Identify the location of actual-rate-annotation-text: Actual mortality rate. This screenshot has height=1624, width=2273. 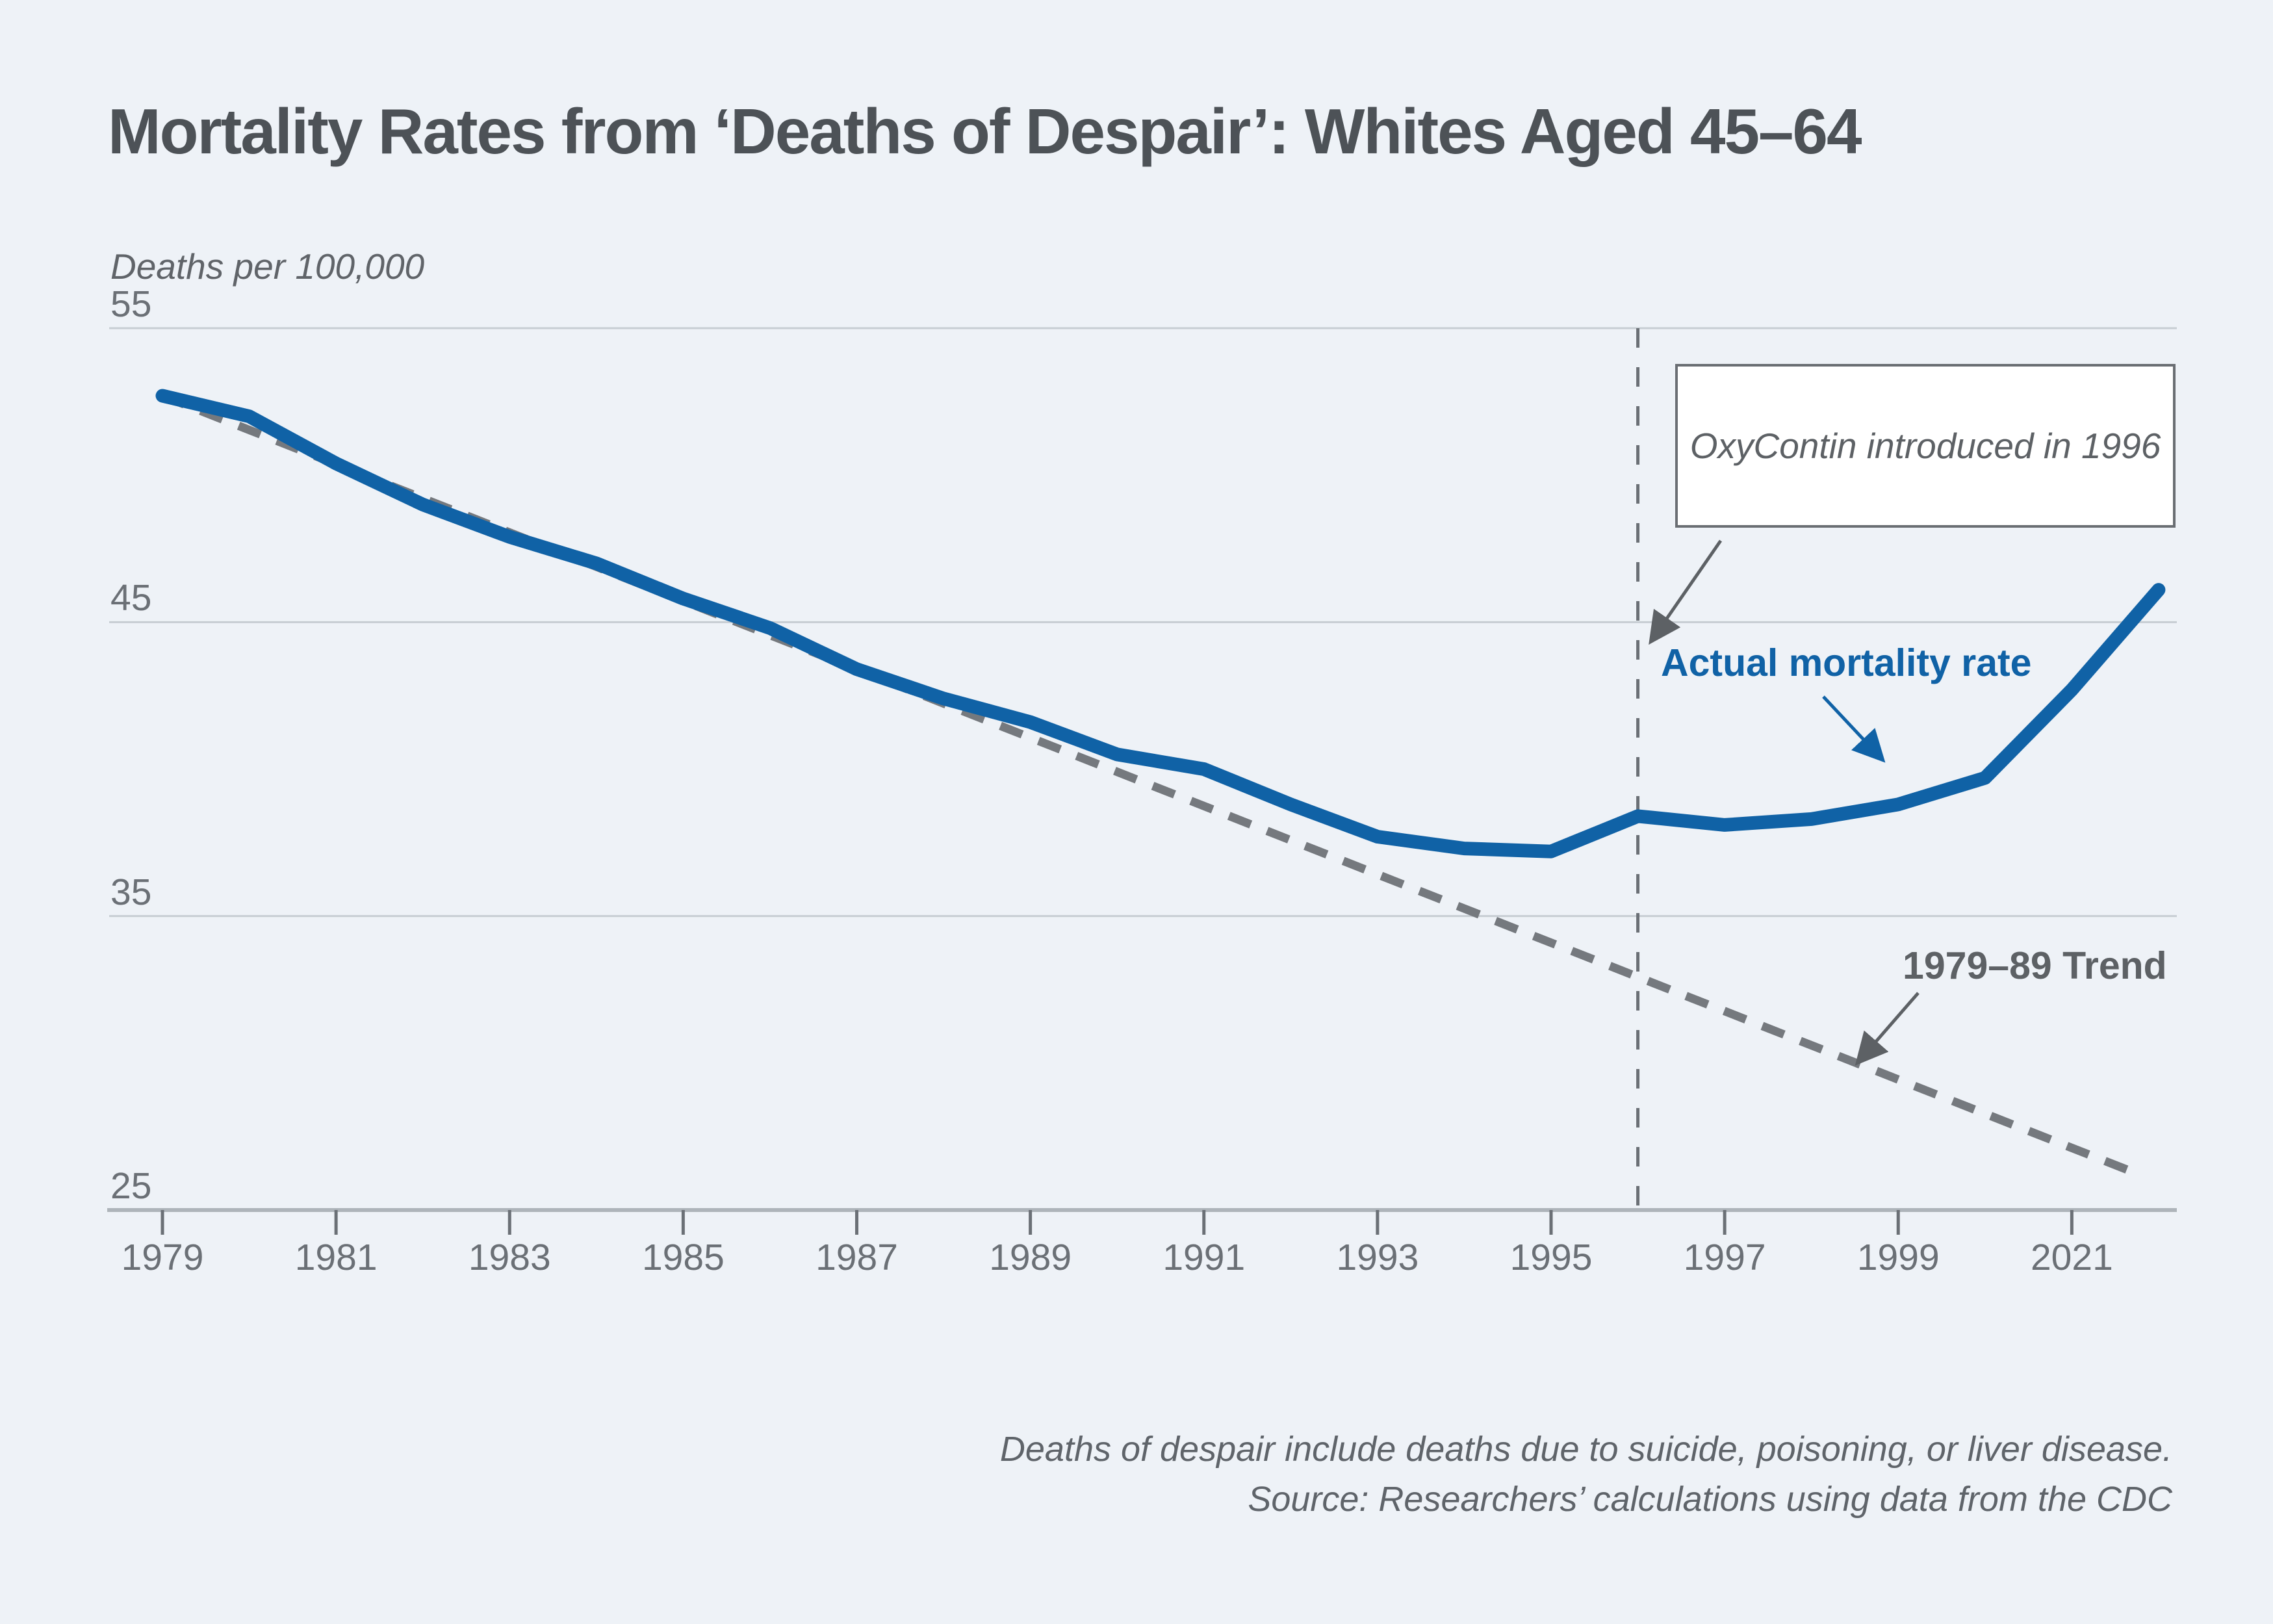
(1846, 662).